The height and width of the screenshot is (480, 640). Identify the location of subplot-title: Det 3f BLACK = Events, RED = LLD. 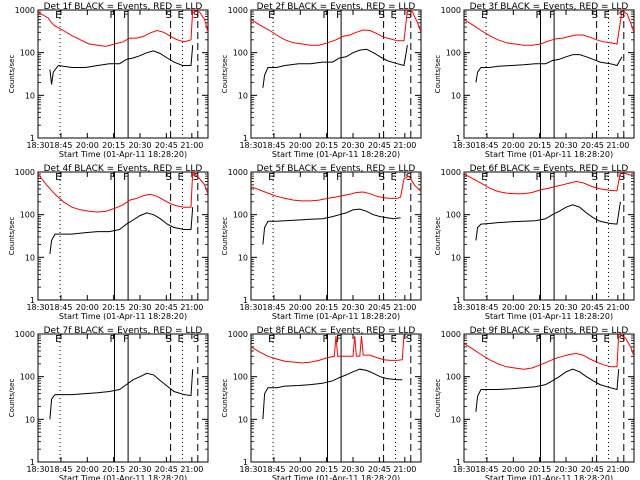
(549, 7).